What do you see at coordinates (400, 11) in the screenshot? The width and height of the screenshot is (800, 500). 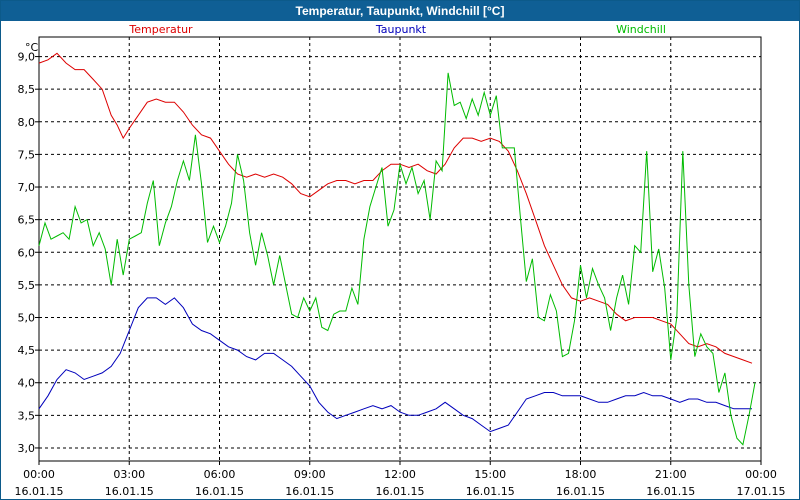 I see `chart-title: Temperatur, Taupunkt, Windchill [°C]` at bounding box center [400, 11].